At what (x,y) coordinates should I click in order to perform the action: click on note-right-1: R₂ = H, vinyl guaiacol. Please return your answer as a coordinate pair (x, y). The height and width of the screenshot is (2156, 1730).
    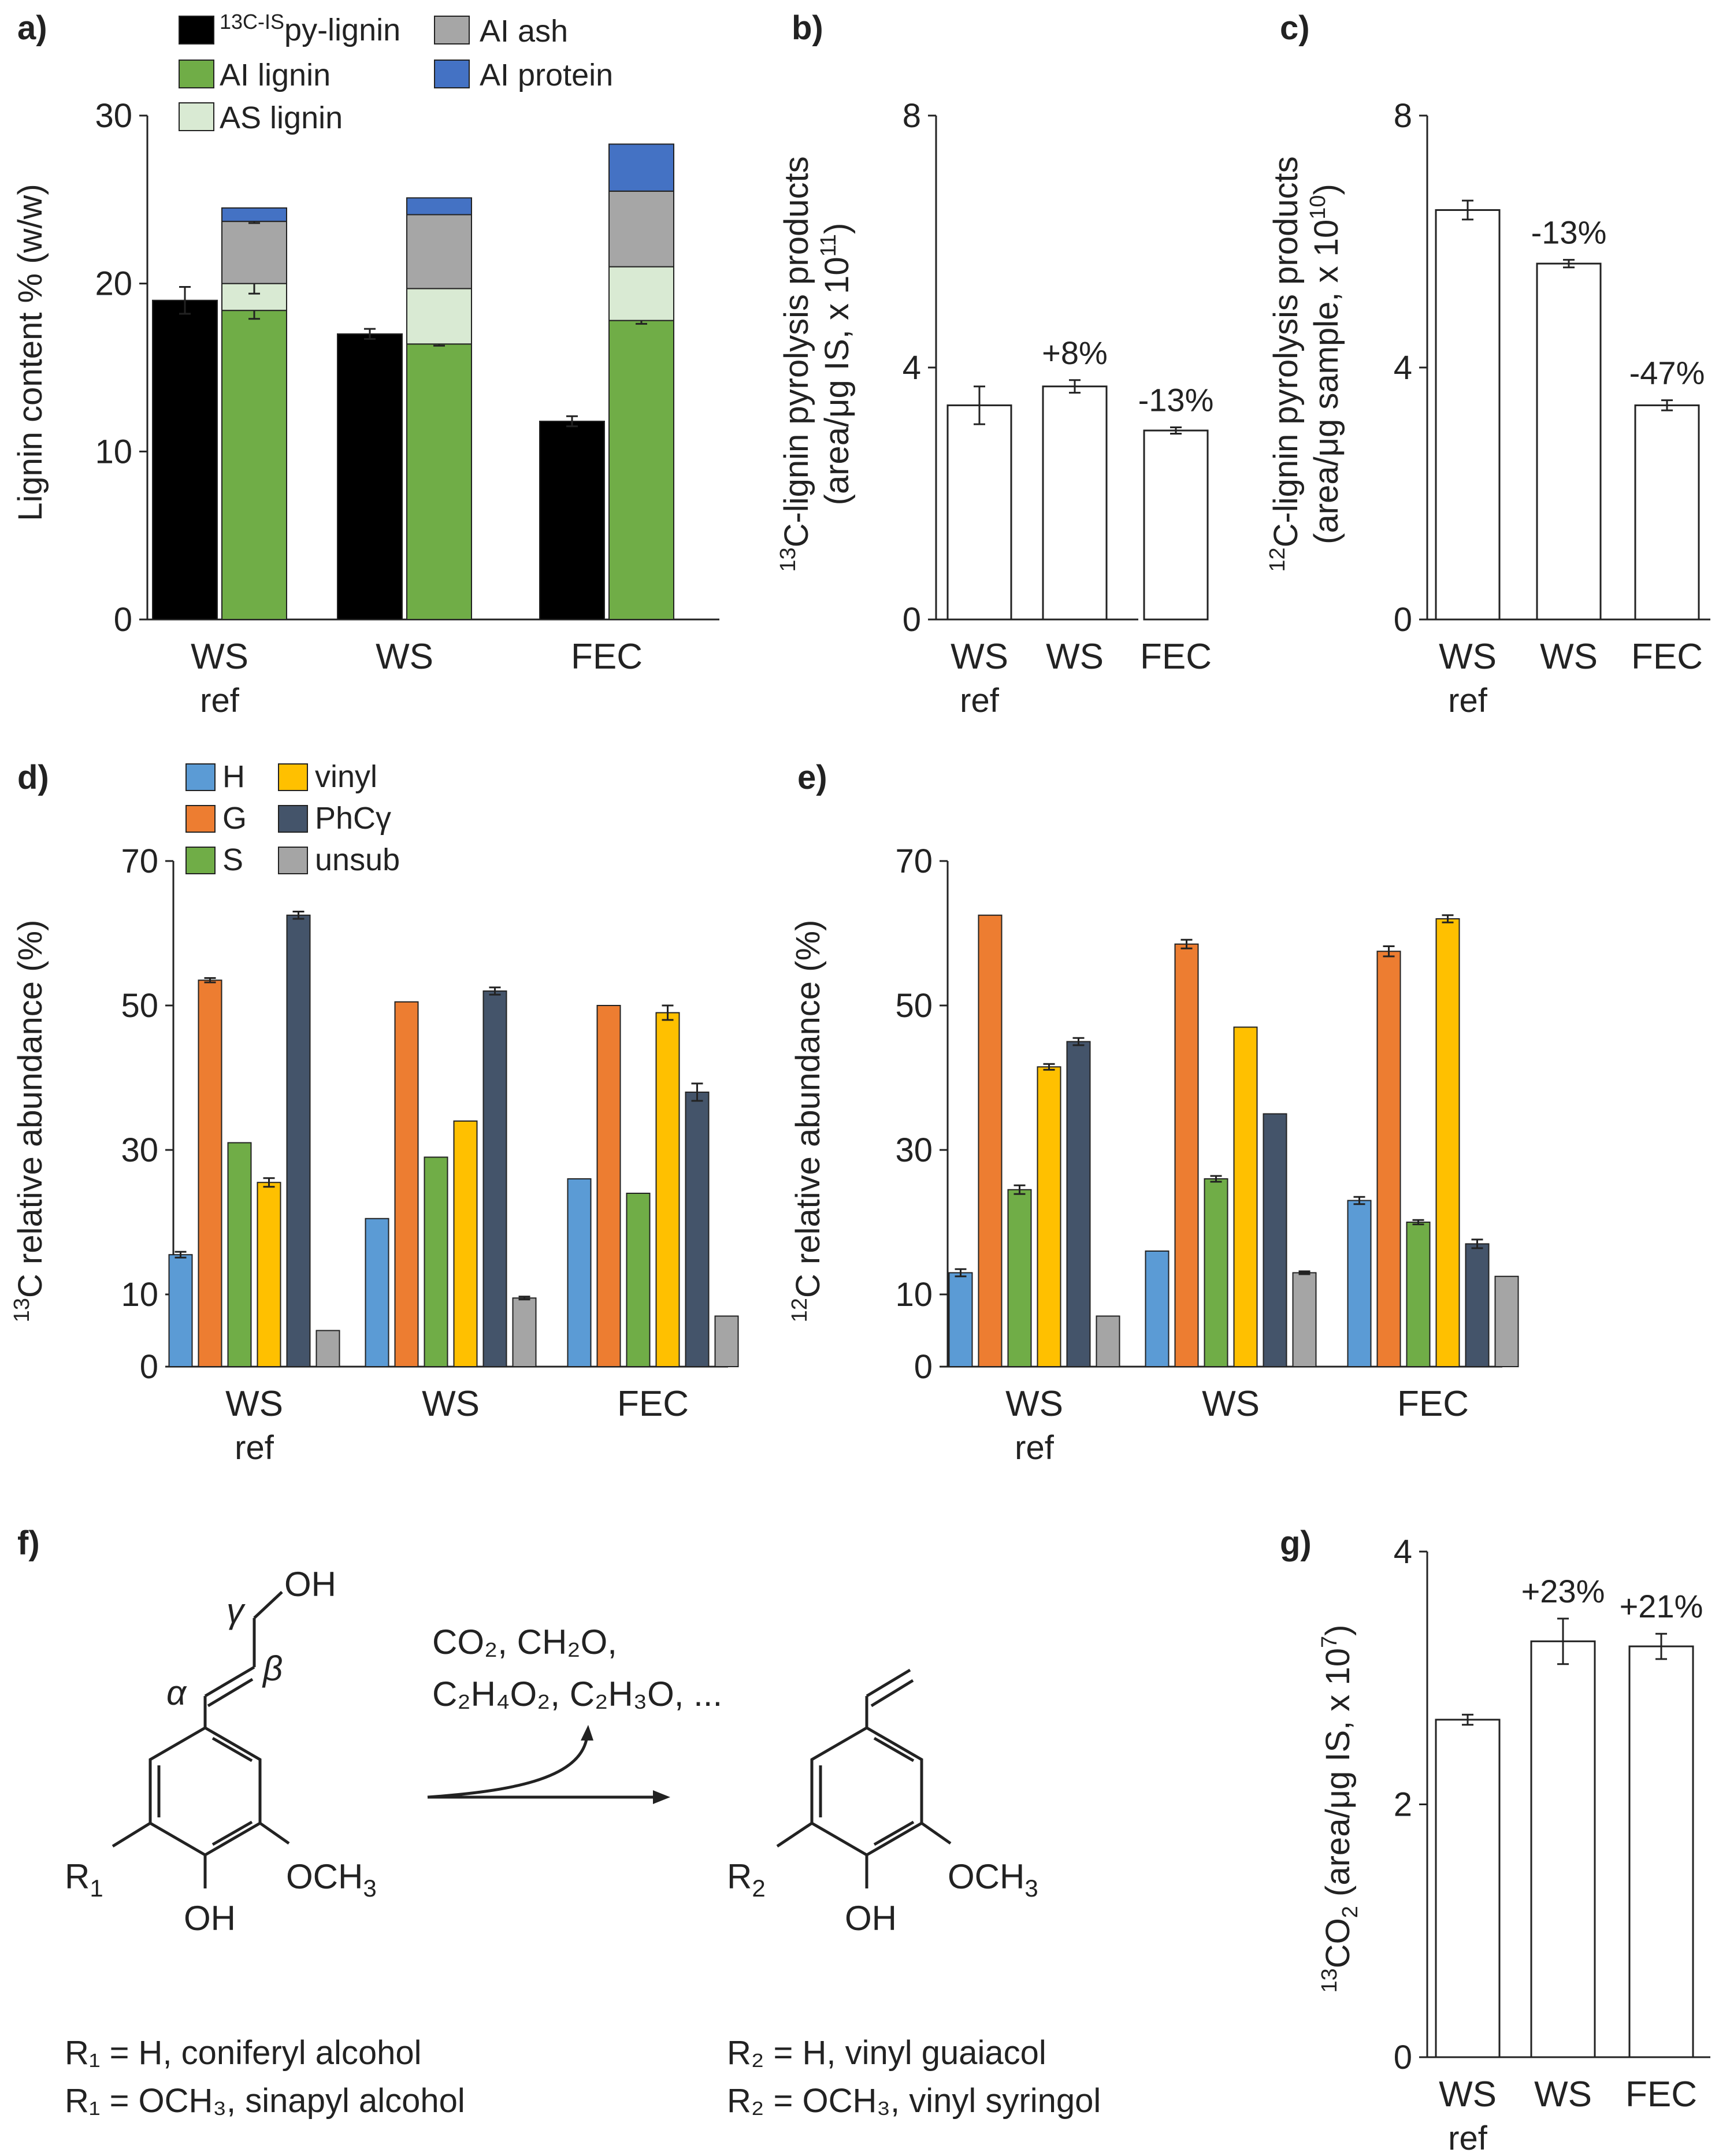
    Looking at the image, I should click on (886, 2053).